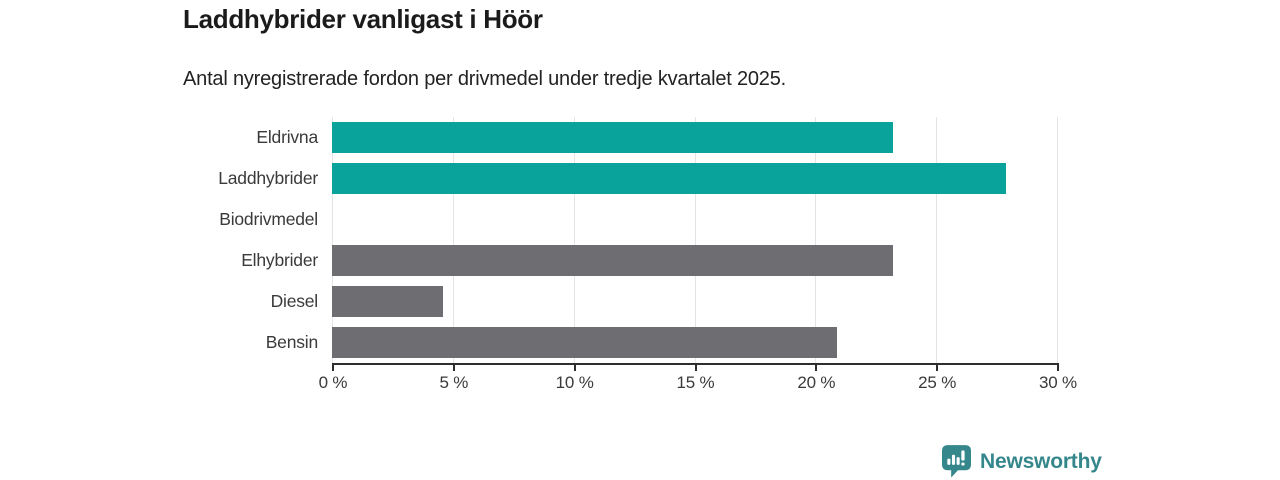  What do you see at coordinates (268, 219) in the screenshot?
I see `y-label-biodrivmedel: Biodrivmedel` at bounding box center [268, 219].